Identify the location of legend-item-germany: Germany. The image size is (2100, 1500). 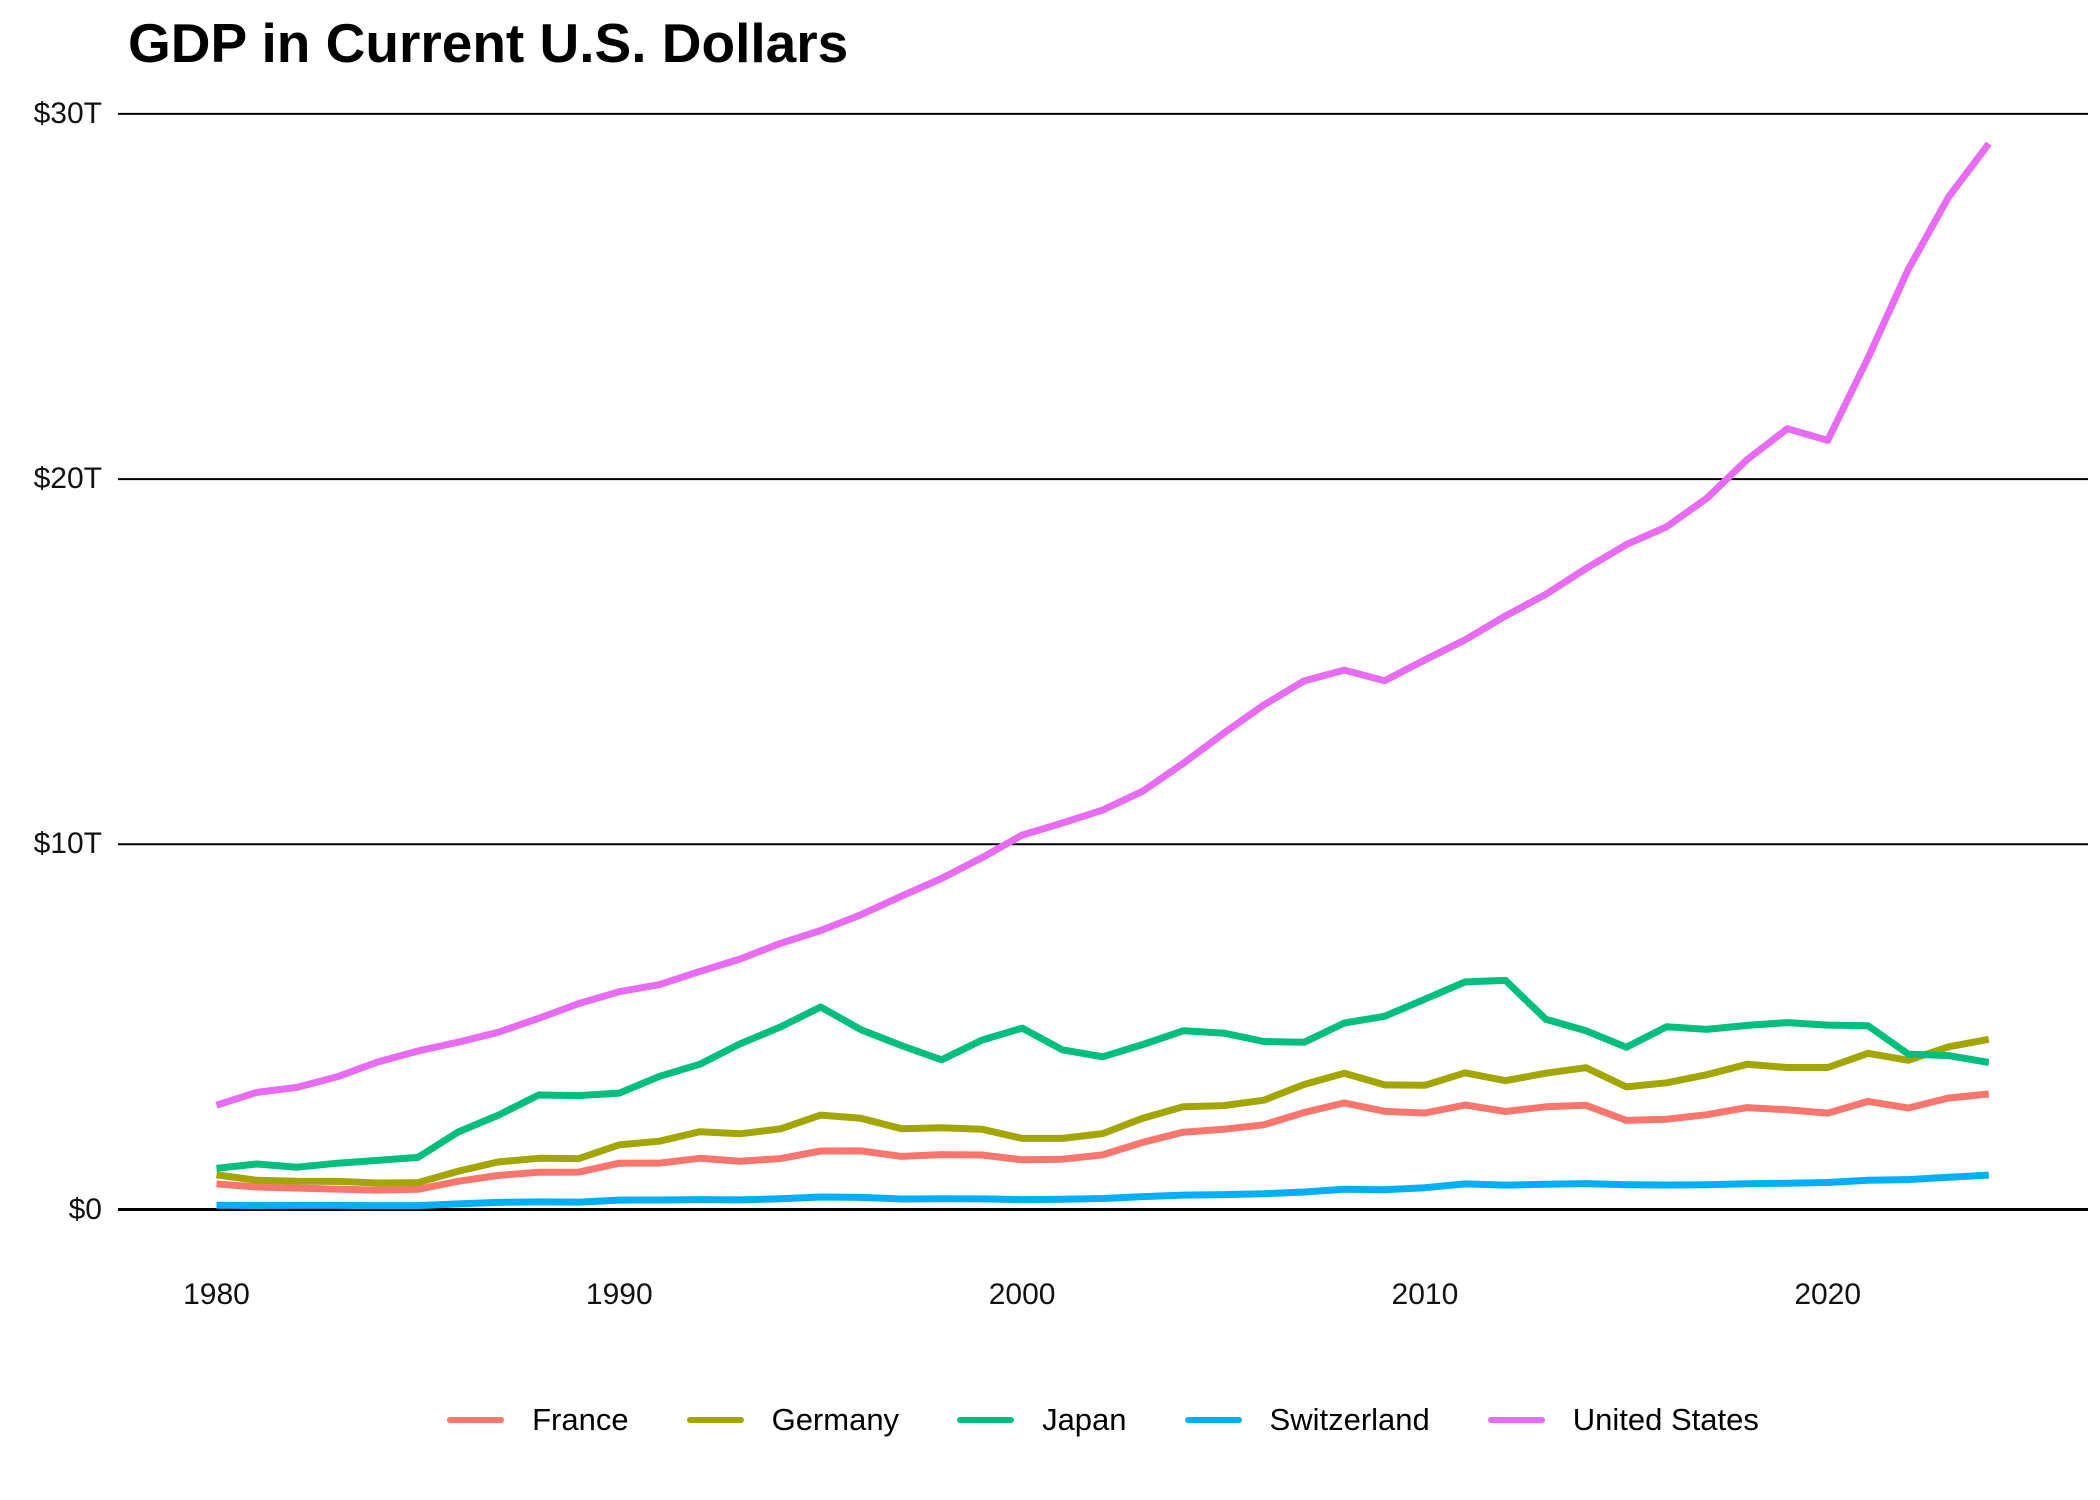
(793, 1420).